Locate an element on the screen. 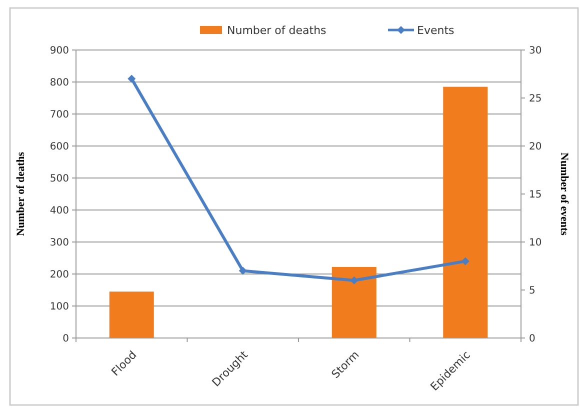  y-tick-label: 800 is located at coordinates (59, 83).